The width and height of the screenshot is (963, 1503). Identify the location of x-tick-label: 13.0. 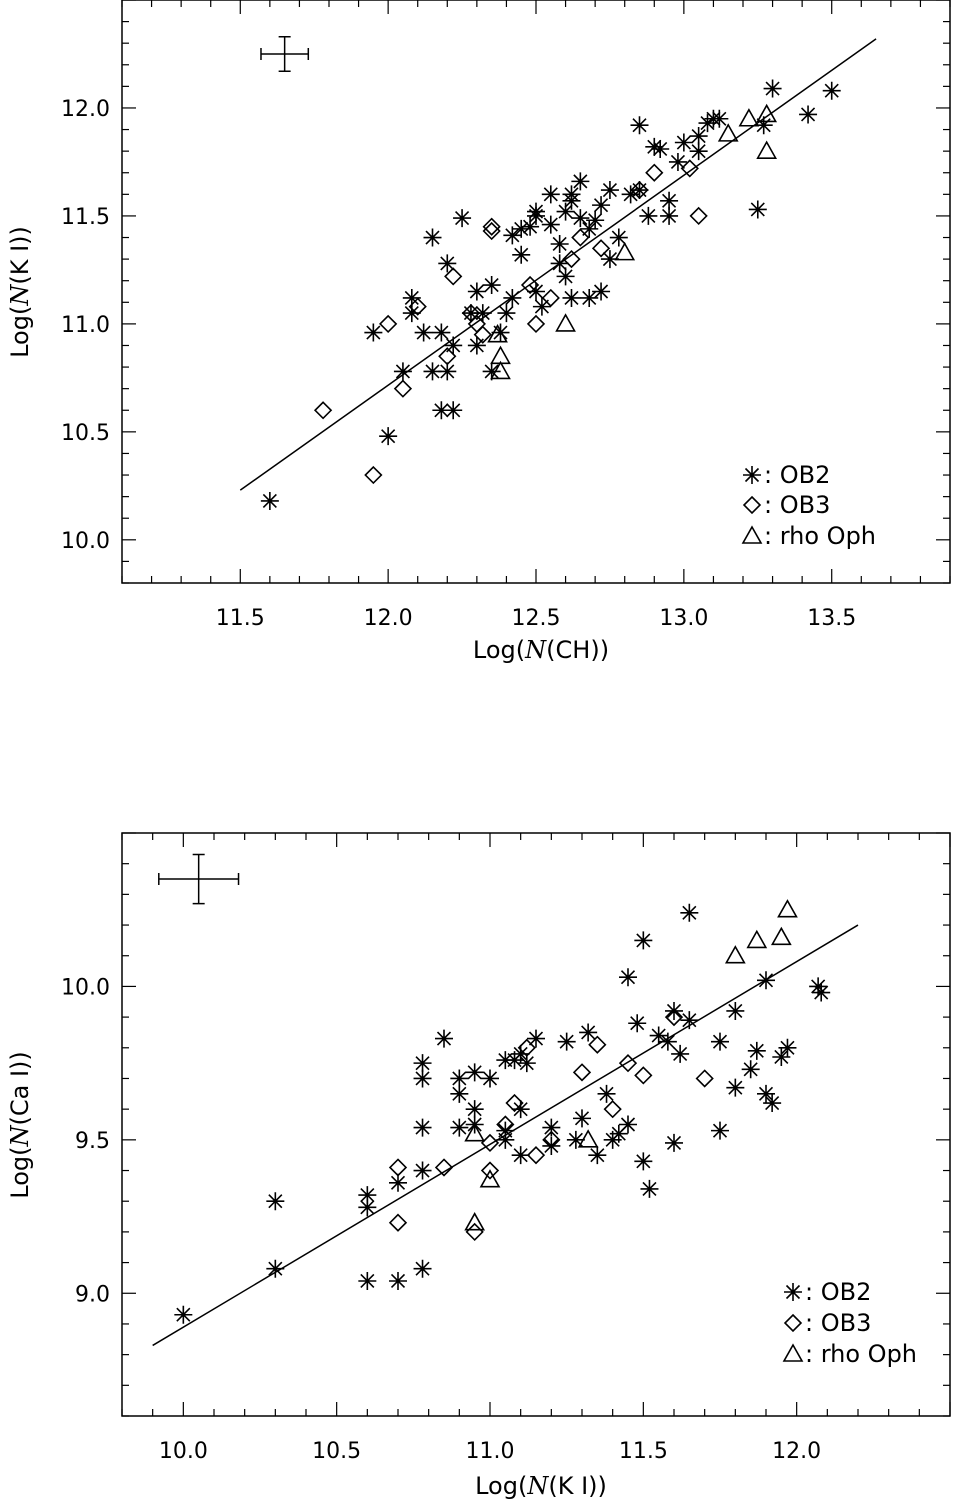
(683, 618).